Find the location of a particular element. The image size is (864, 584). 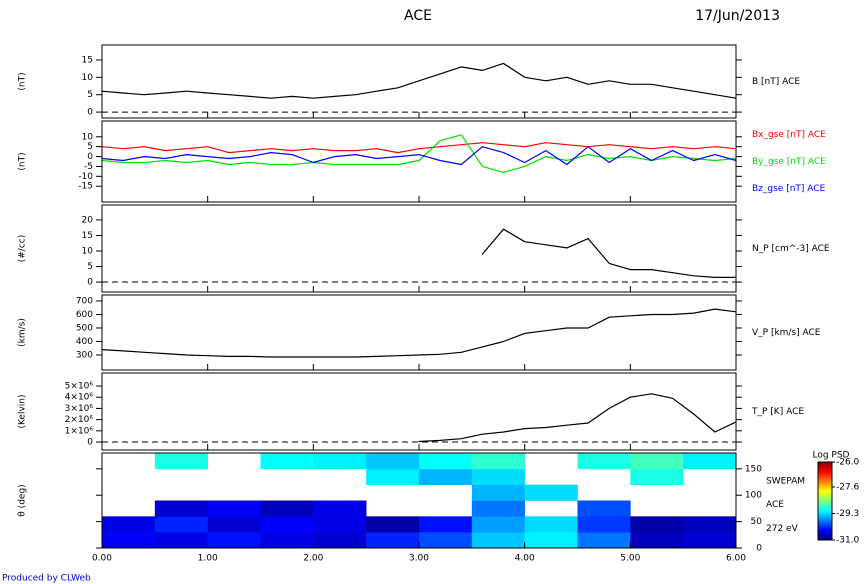

y-tick-label: 20 is located at coordinates (88, 220).